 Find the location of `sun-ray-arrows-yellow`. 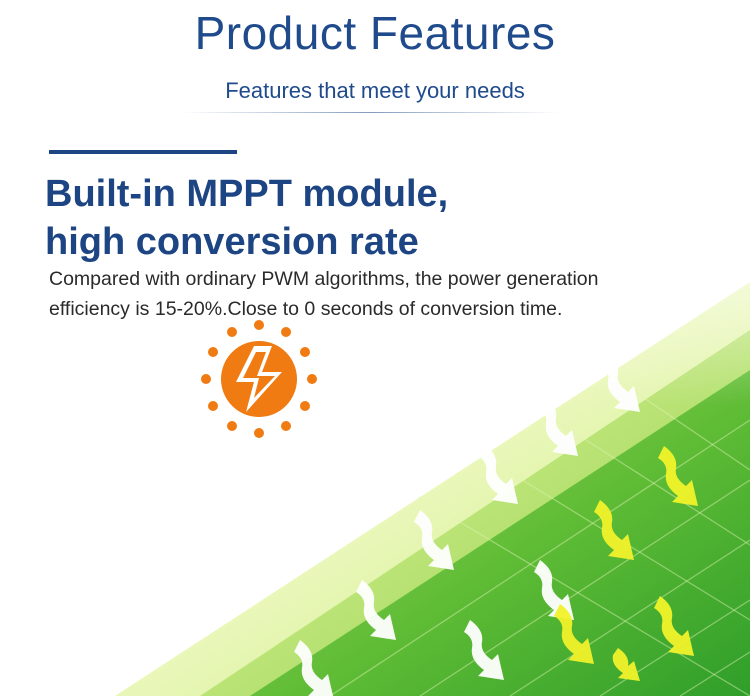

sun-ray-arrows-yellow is located at coordinates (626, 563).